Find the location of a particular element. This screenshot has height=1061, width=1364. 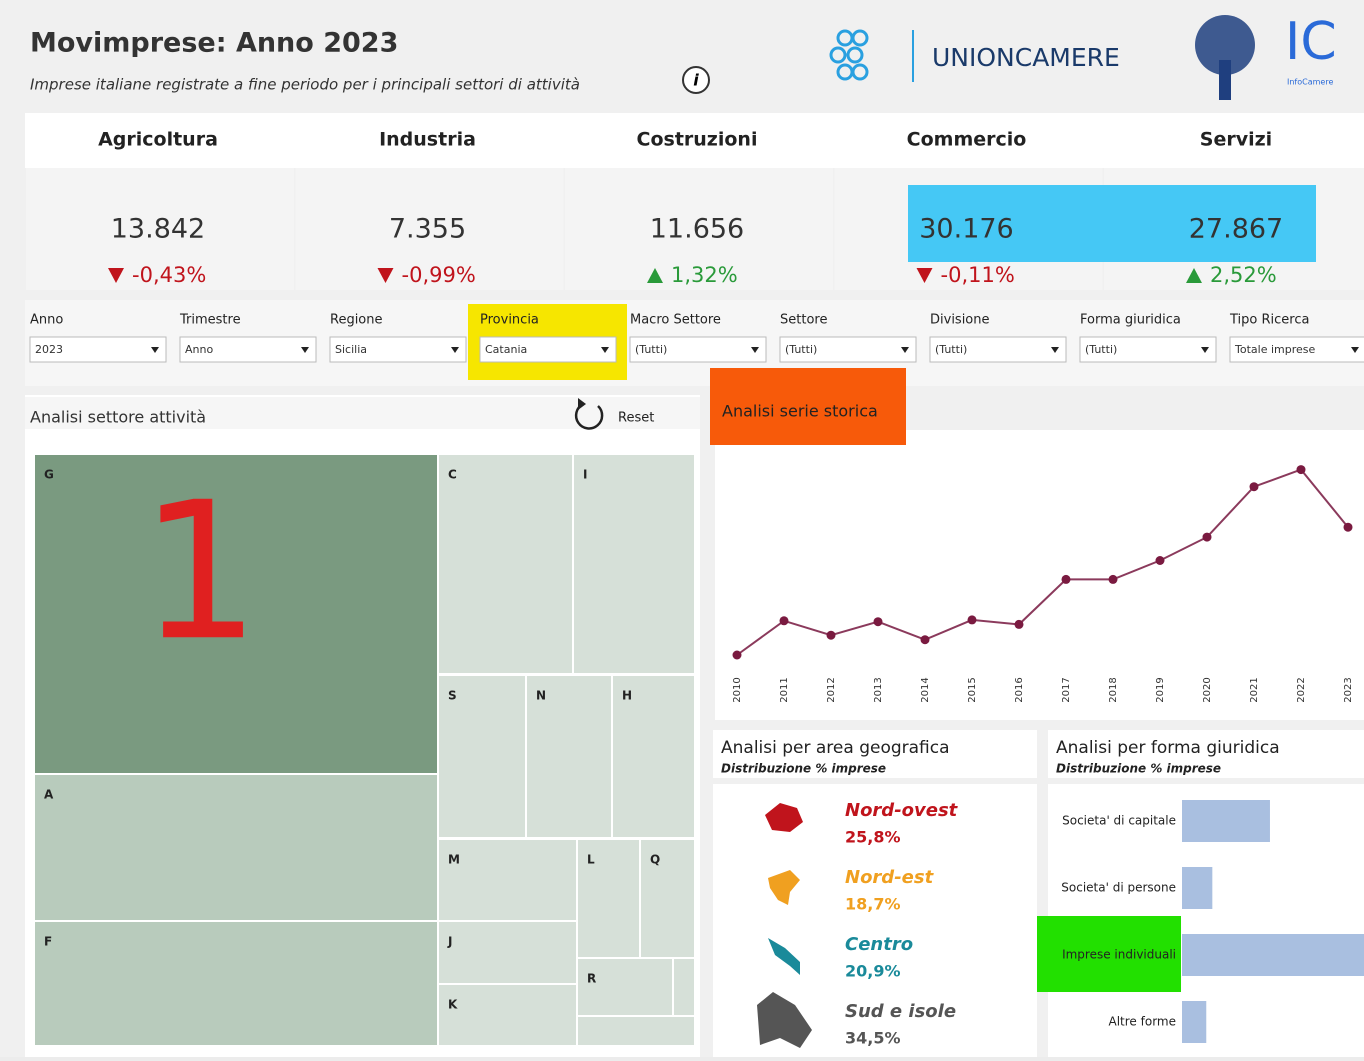

treemap-label: R is located at coordinates (591, 979).